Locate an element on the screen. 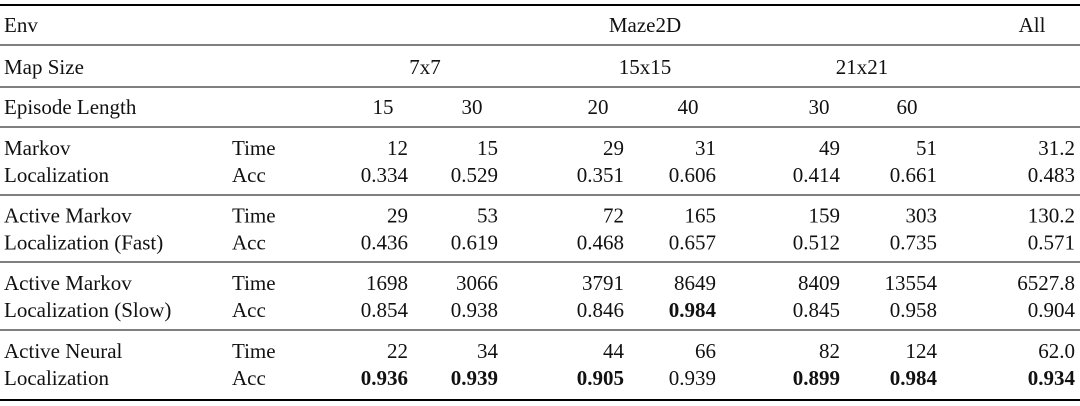  map-size: 7x7 is located at coordinates (425, 67).